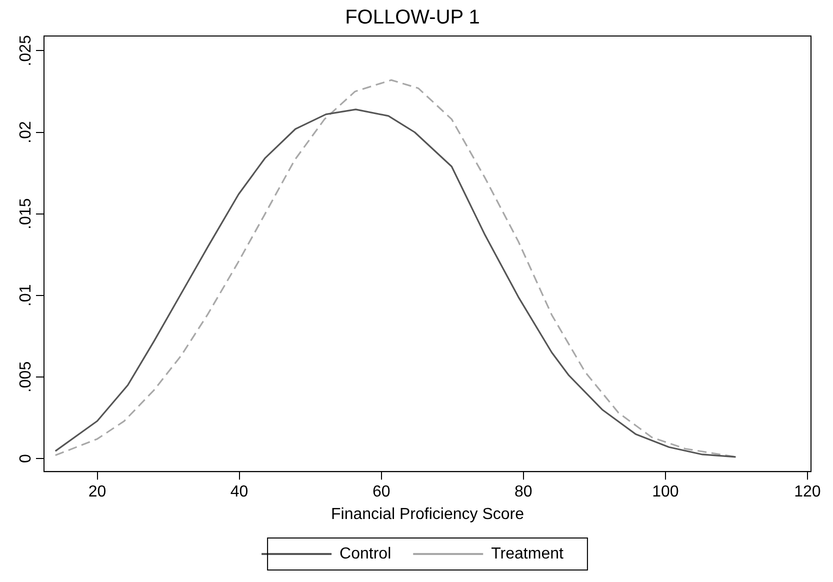 The height and width of the screenshot is (582, 833). Describe the element at coordinates (665, 492) in the screenshot. I see `x-tick-label: 100` at that location.